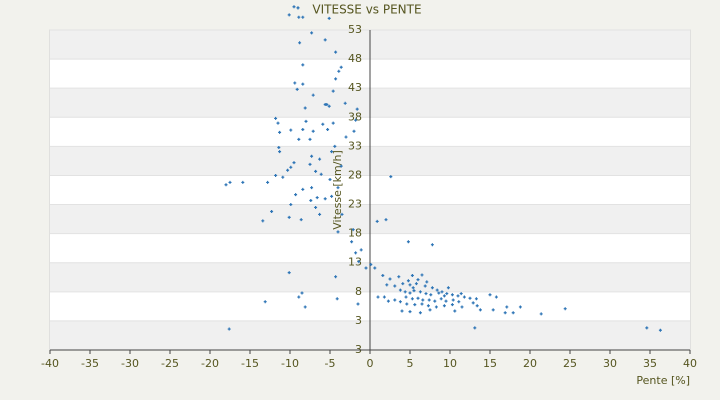 The image size is (720, 400). Describe the element at coordinates (690, 363) in the screenshot. I see `x-tick-label: 40` at that location.